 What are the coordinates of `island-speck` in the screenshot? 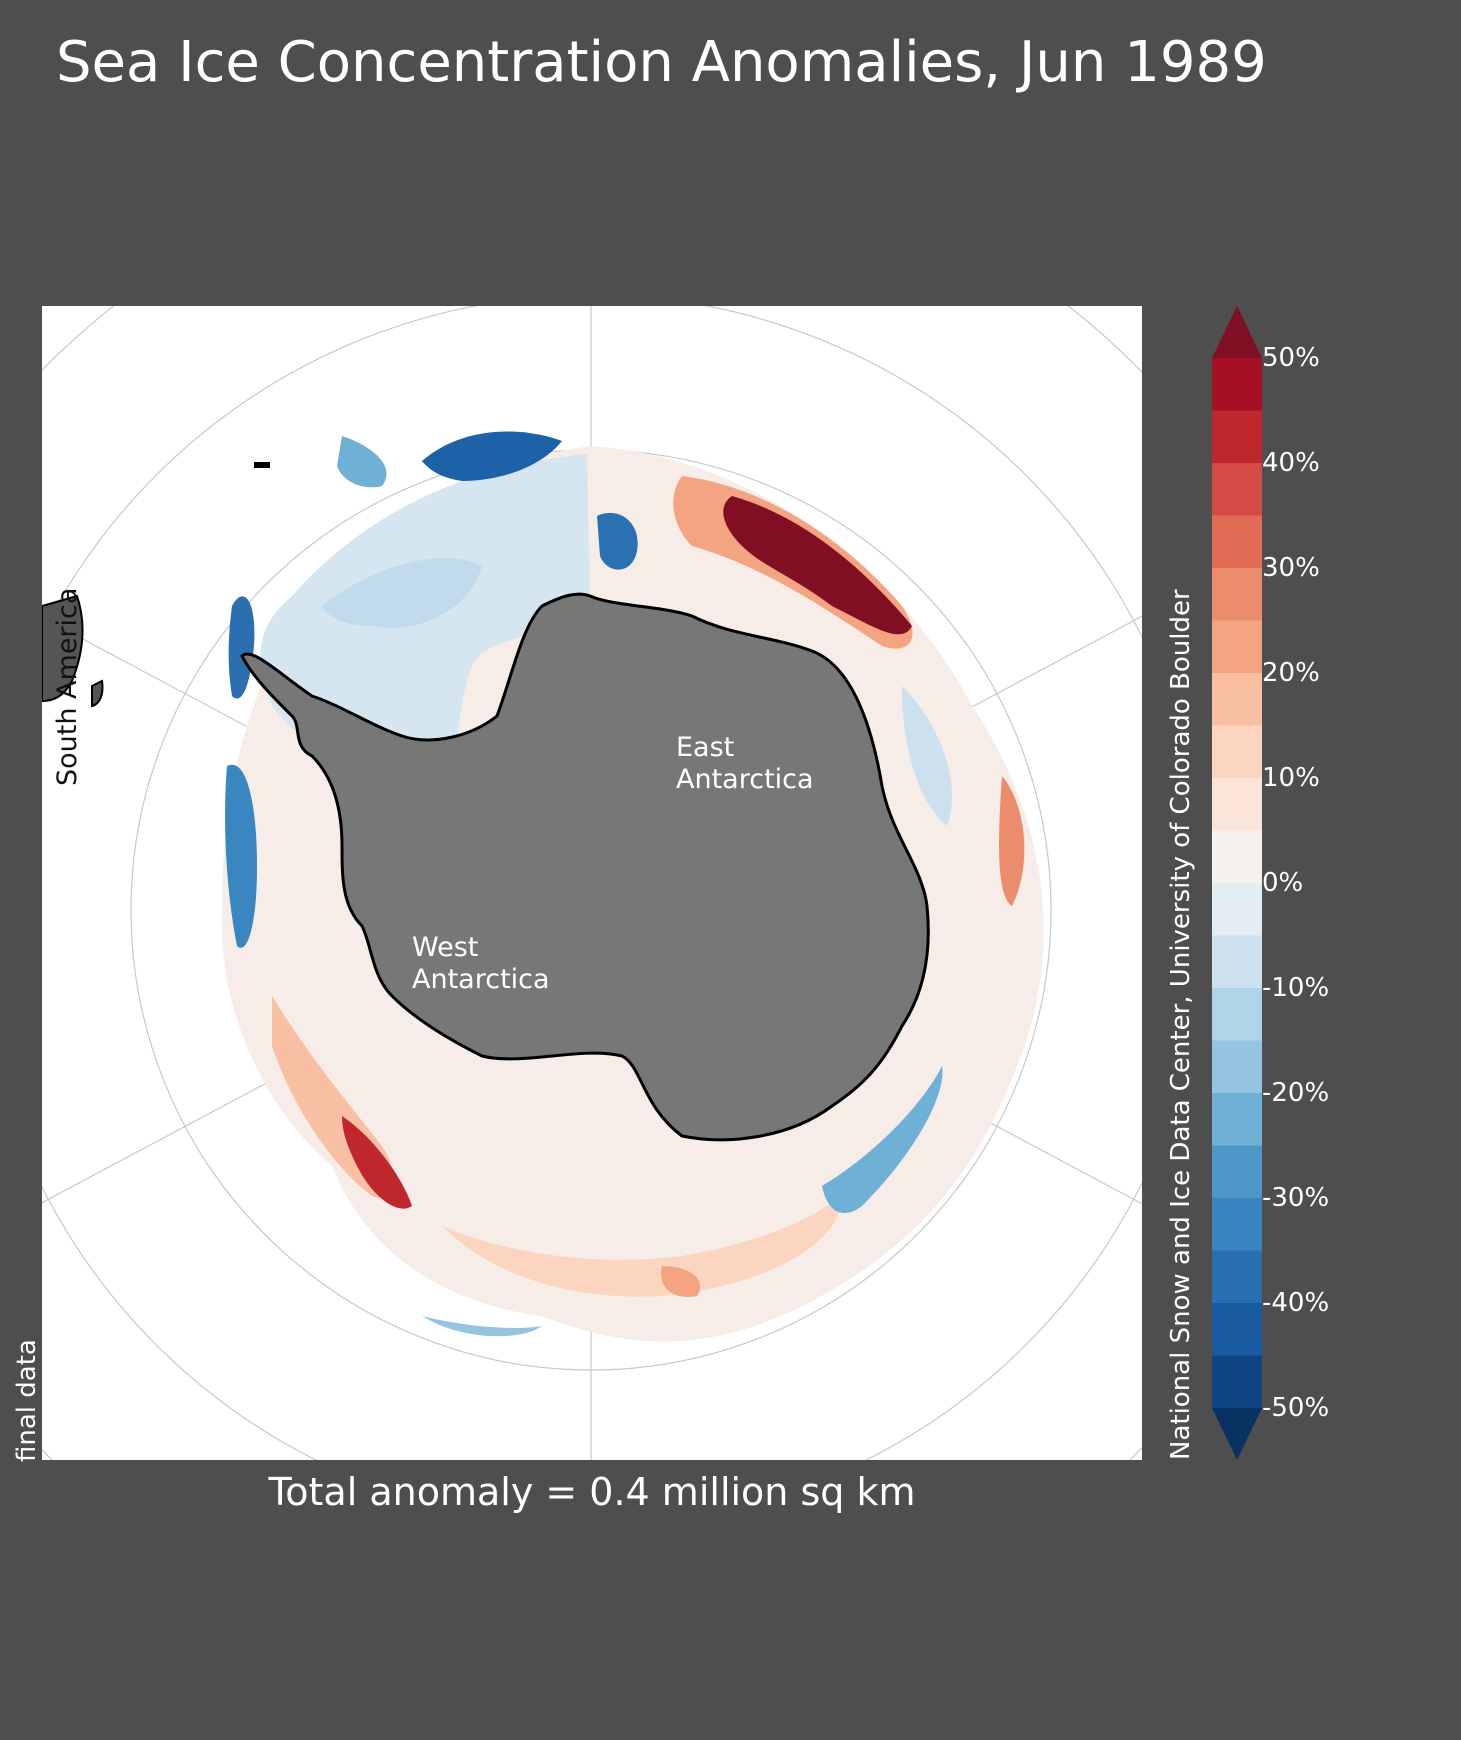 It's located at (262, 465).